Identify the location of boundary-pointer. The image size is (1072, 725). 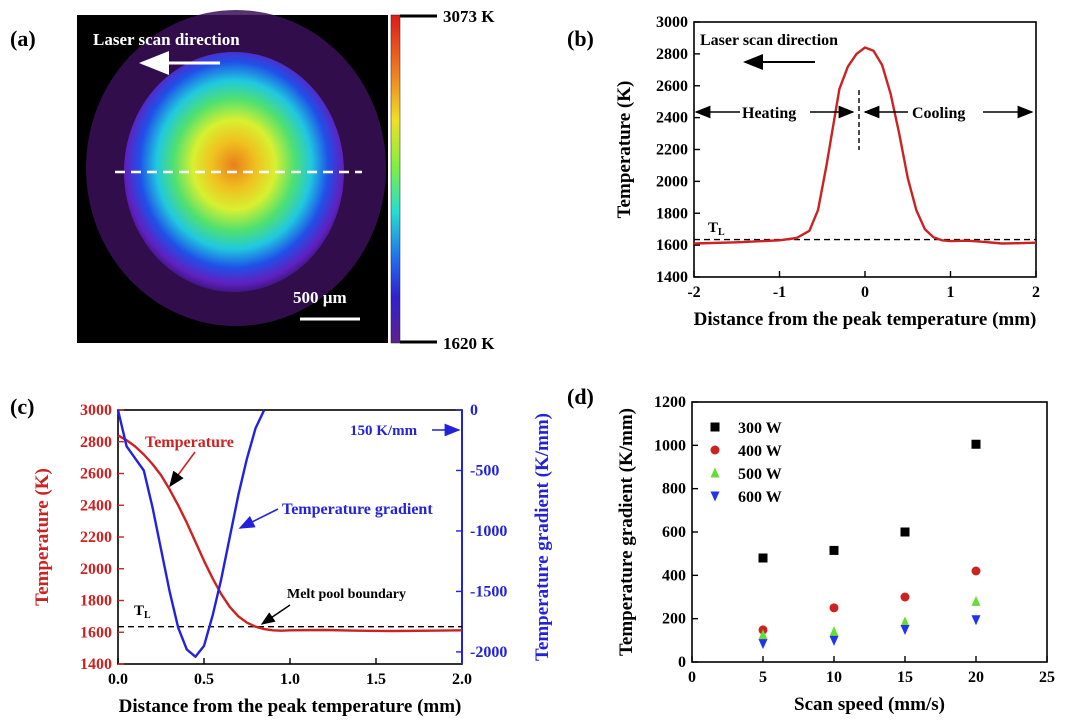
(275, 614).